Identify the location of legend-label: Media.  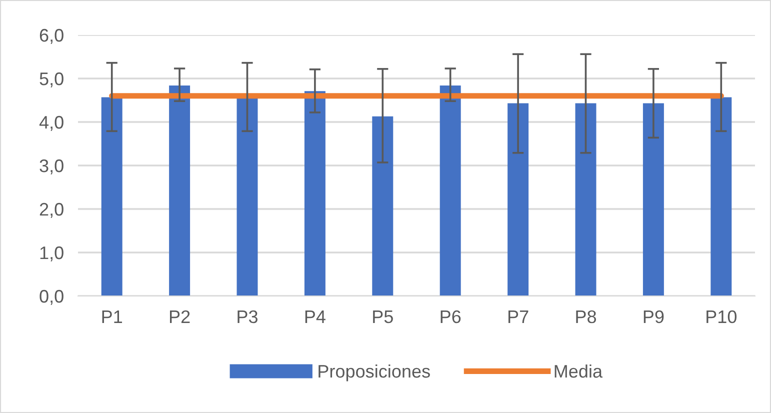
(578, 371).